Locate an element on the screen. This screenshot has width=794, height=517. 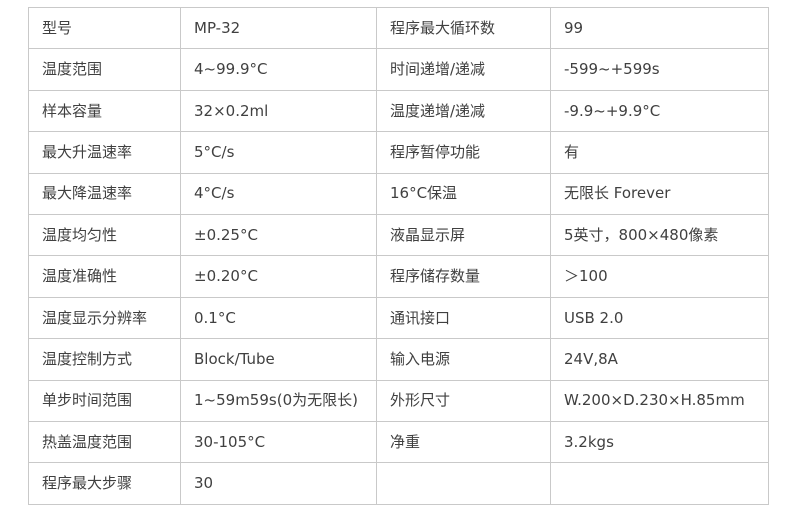
spec-value-cell: ＞100 is located at coordinates (659, 276).